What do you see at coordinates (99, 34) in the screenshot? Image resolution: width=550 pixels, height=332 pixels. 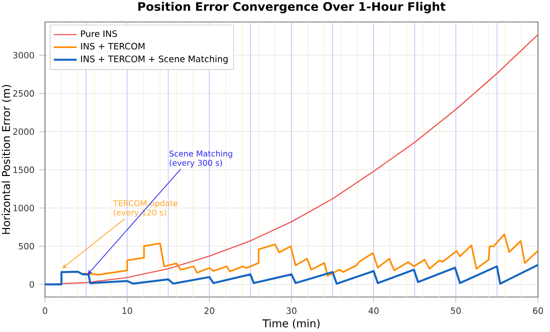 I see `legend-label: Pure INS` at bounding box center [99, 34].